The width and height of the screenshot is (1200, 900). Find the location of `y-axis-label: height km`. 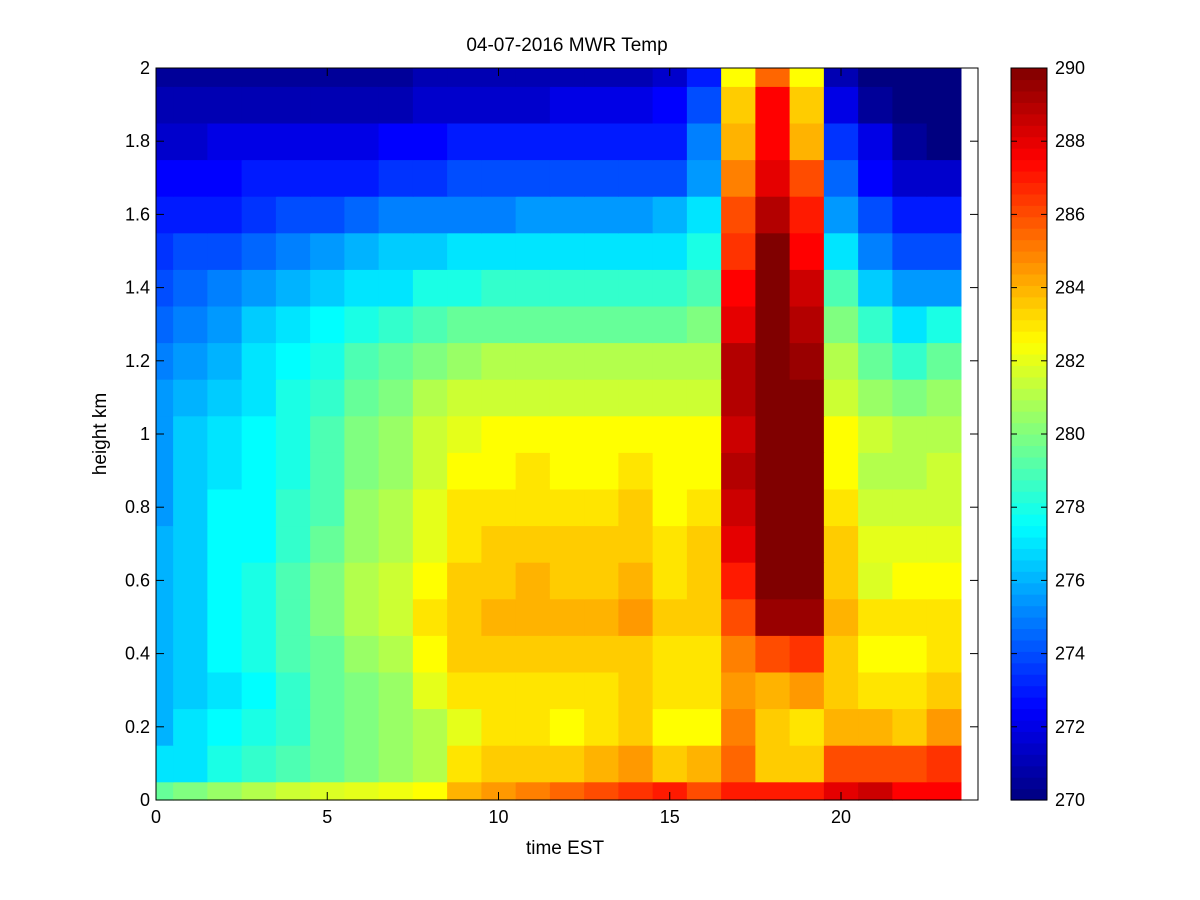

y-axis-label: height km is located at coordinates (100, 434).